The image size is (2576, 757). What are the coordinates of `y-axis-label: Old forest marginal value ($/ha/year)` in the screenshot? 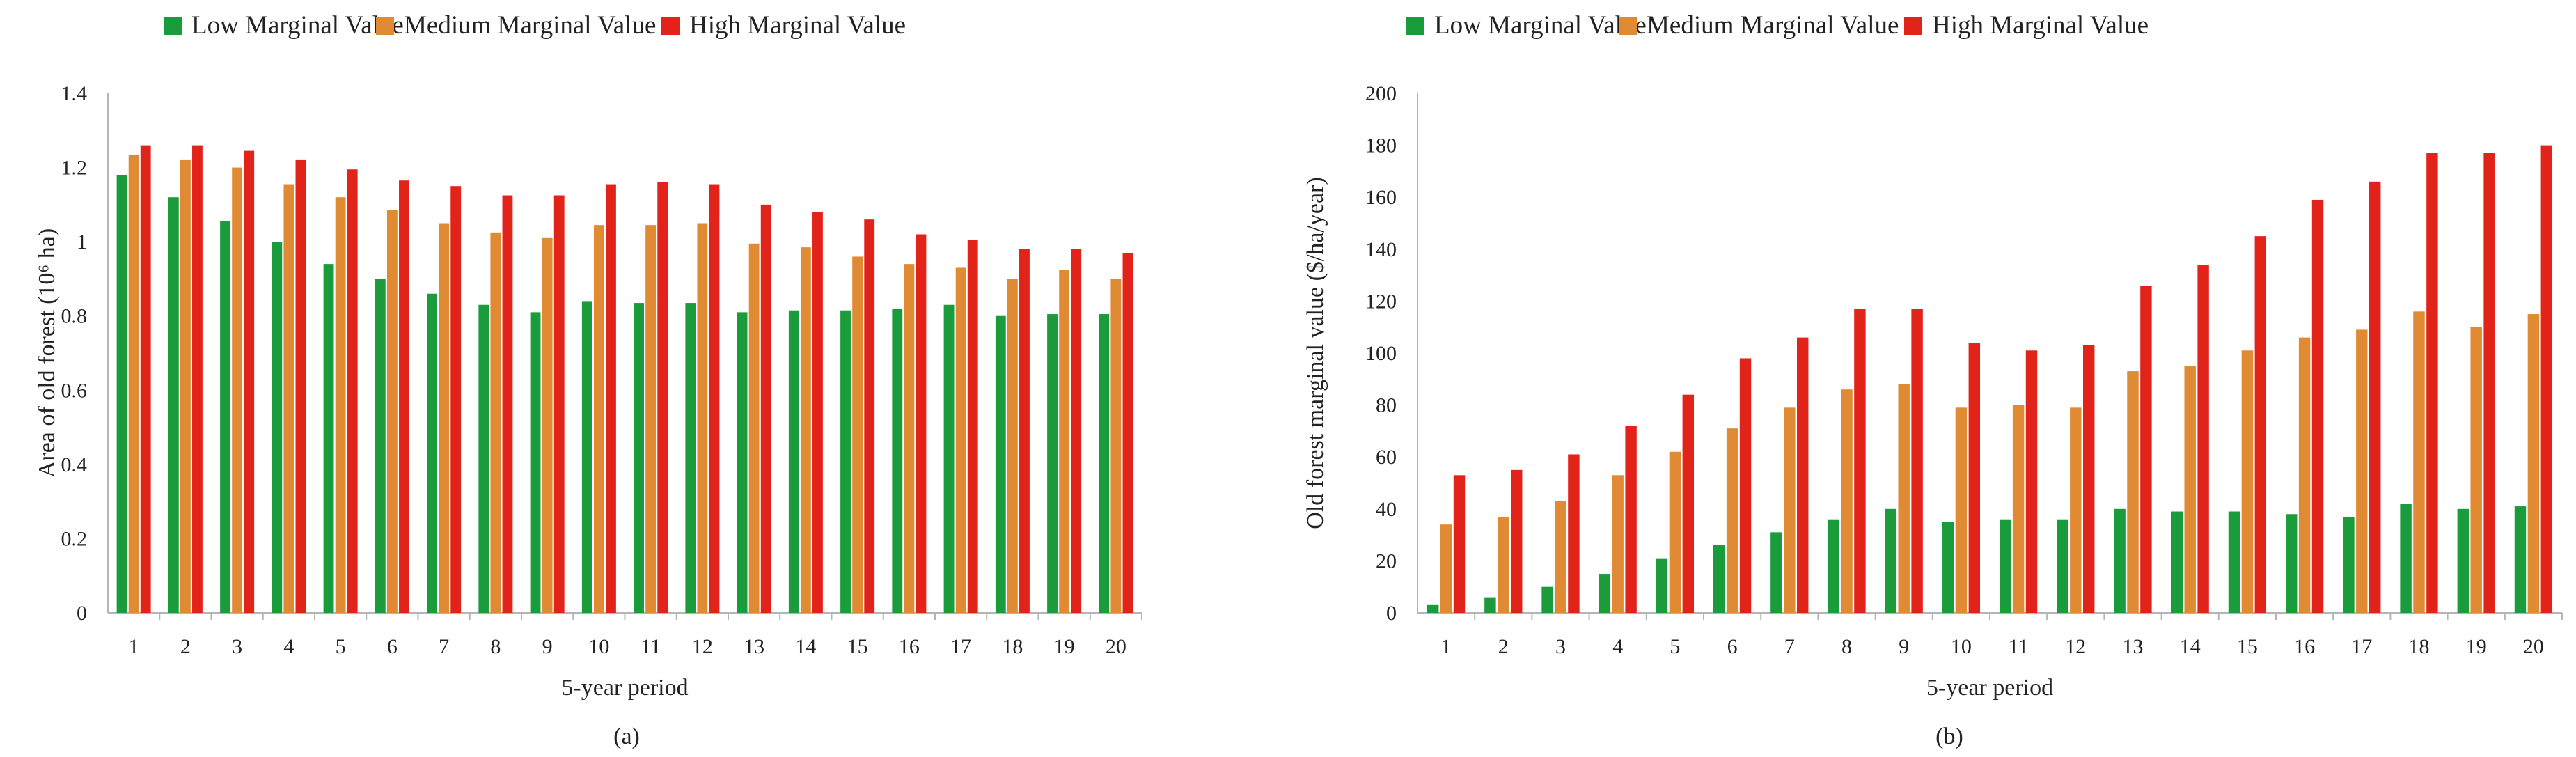 It's located at (1315, 353).